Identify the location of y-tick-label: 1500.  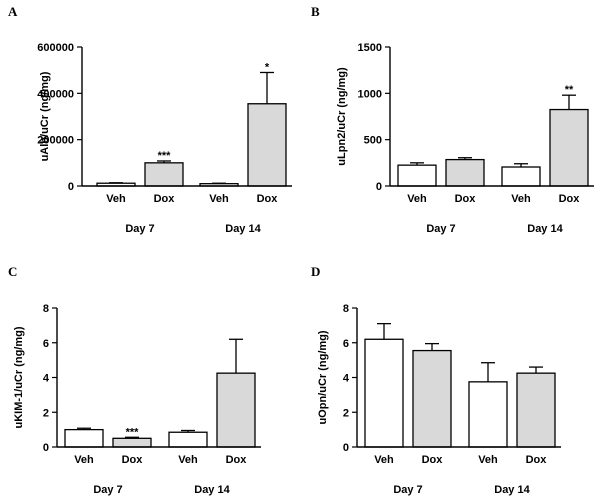
(370, 48).